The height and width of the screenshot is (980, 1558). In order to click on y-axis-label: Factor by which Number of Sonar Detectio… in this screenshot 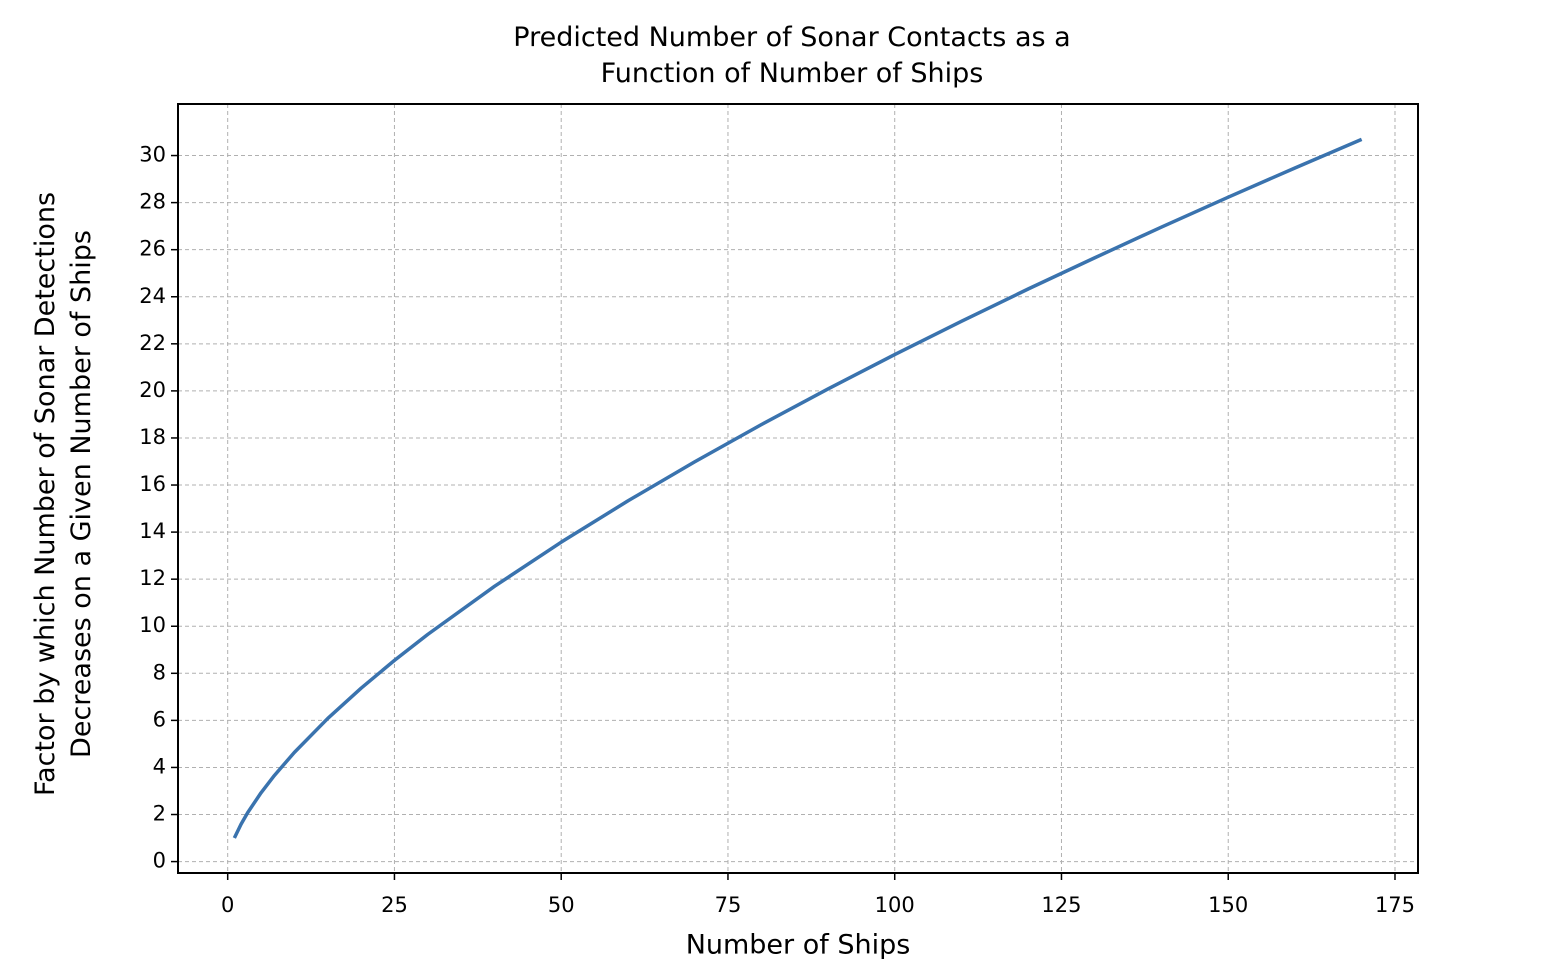, I will do `click(63, 494)`.